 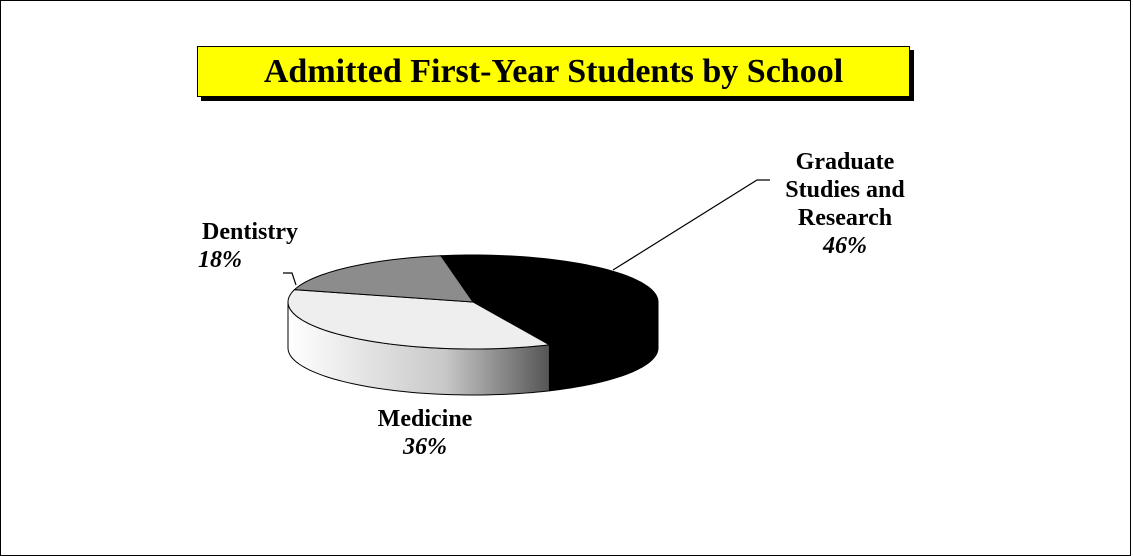 What do you see at coordinates (250, 246) in the screenshot?
I see `slice-label: Dentistry 18%` at bounding box center [250, 246].